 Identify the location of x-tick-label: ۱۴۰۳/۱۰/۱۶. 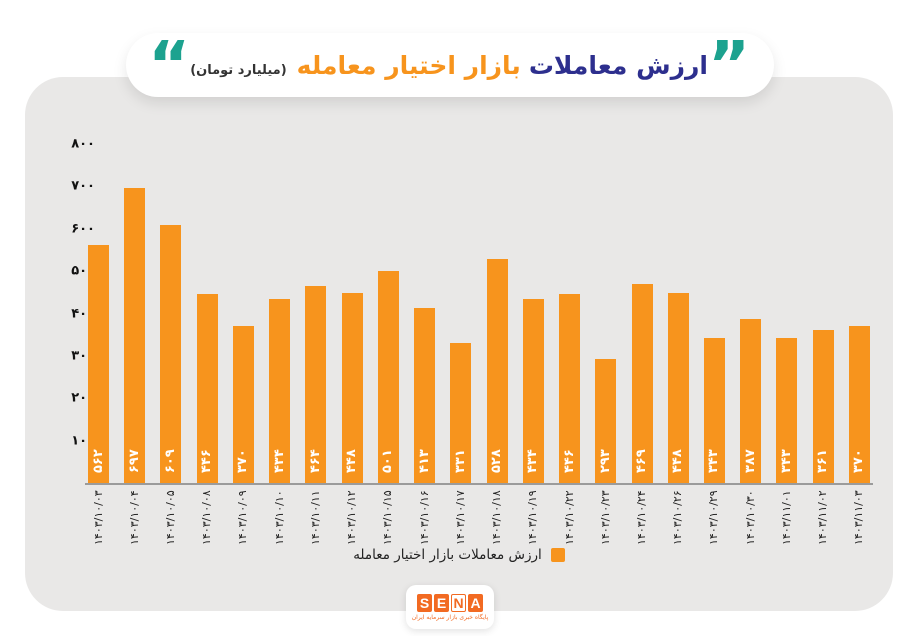
(424, 517).